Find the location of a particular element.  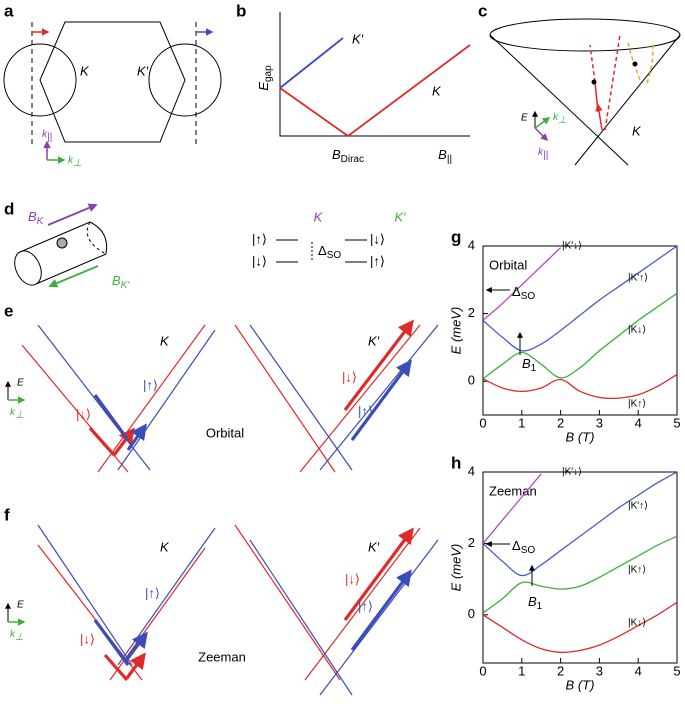

y-tick-label: 4 is located at coordinates (471, 470).